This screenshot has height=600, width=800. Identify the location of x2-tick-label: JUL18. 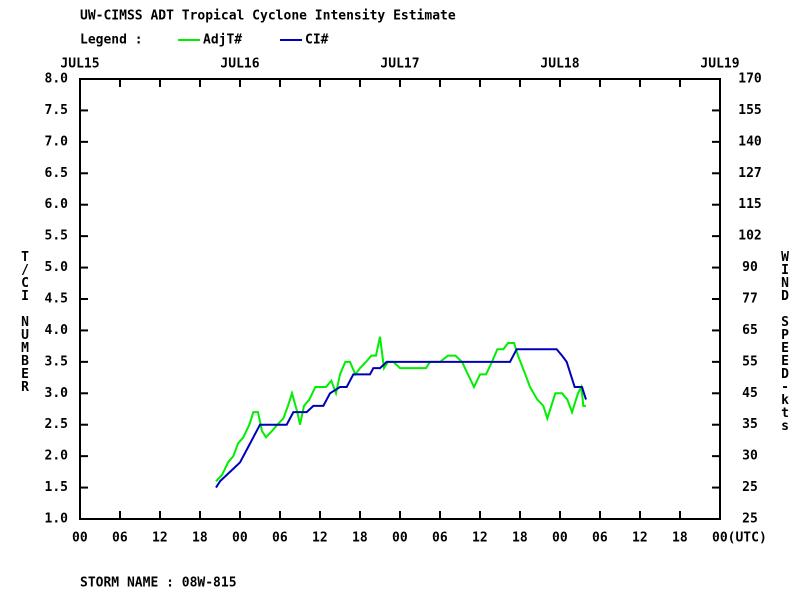
(559, 64).